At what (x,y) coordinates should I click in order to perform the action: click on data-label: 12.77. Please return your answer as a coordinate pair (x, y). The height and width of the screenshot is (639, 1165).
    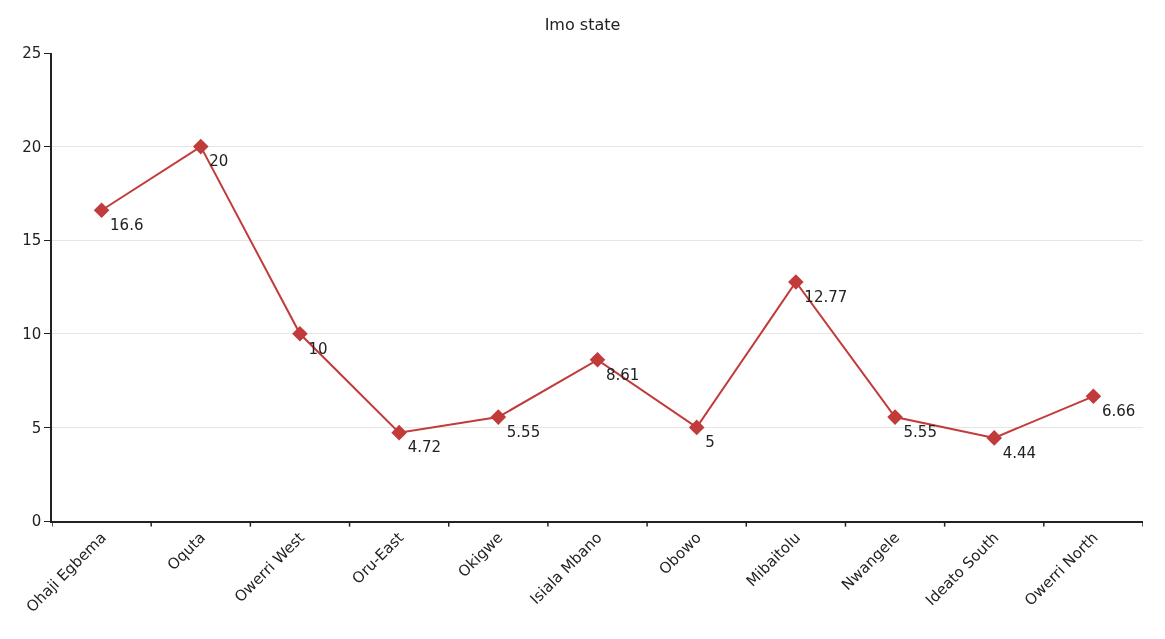
    Looking at the image, I should click on (826, 296).